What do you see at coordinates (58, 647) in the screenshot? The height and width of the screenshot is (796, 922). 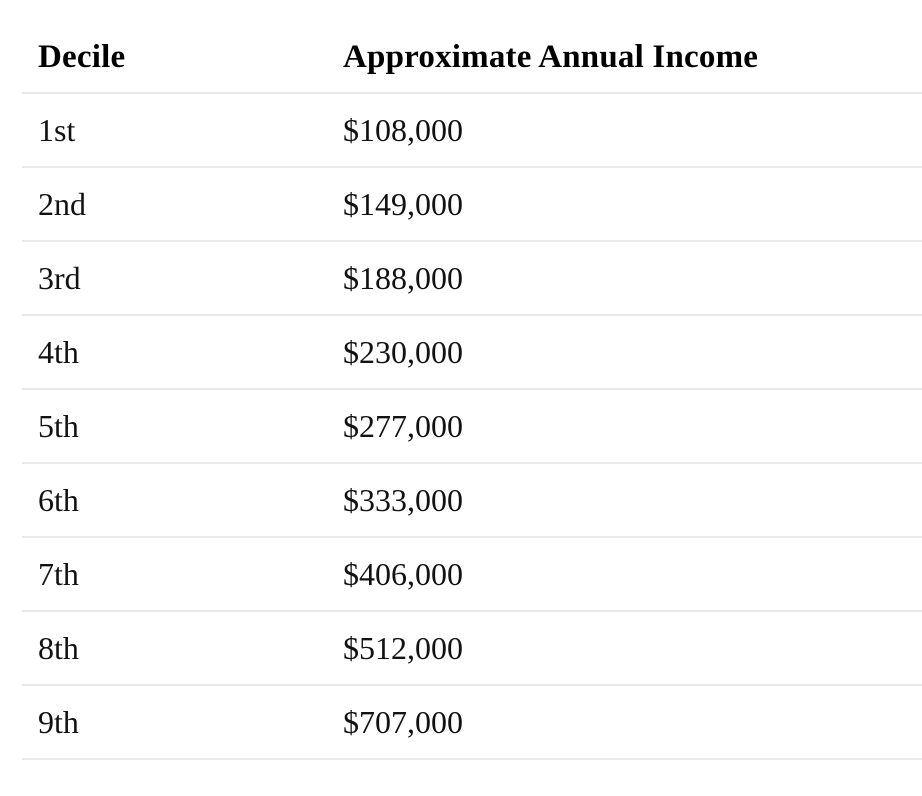 I see `decile-cell: 8th` at bounding box center [58, 647].